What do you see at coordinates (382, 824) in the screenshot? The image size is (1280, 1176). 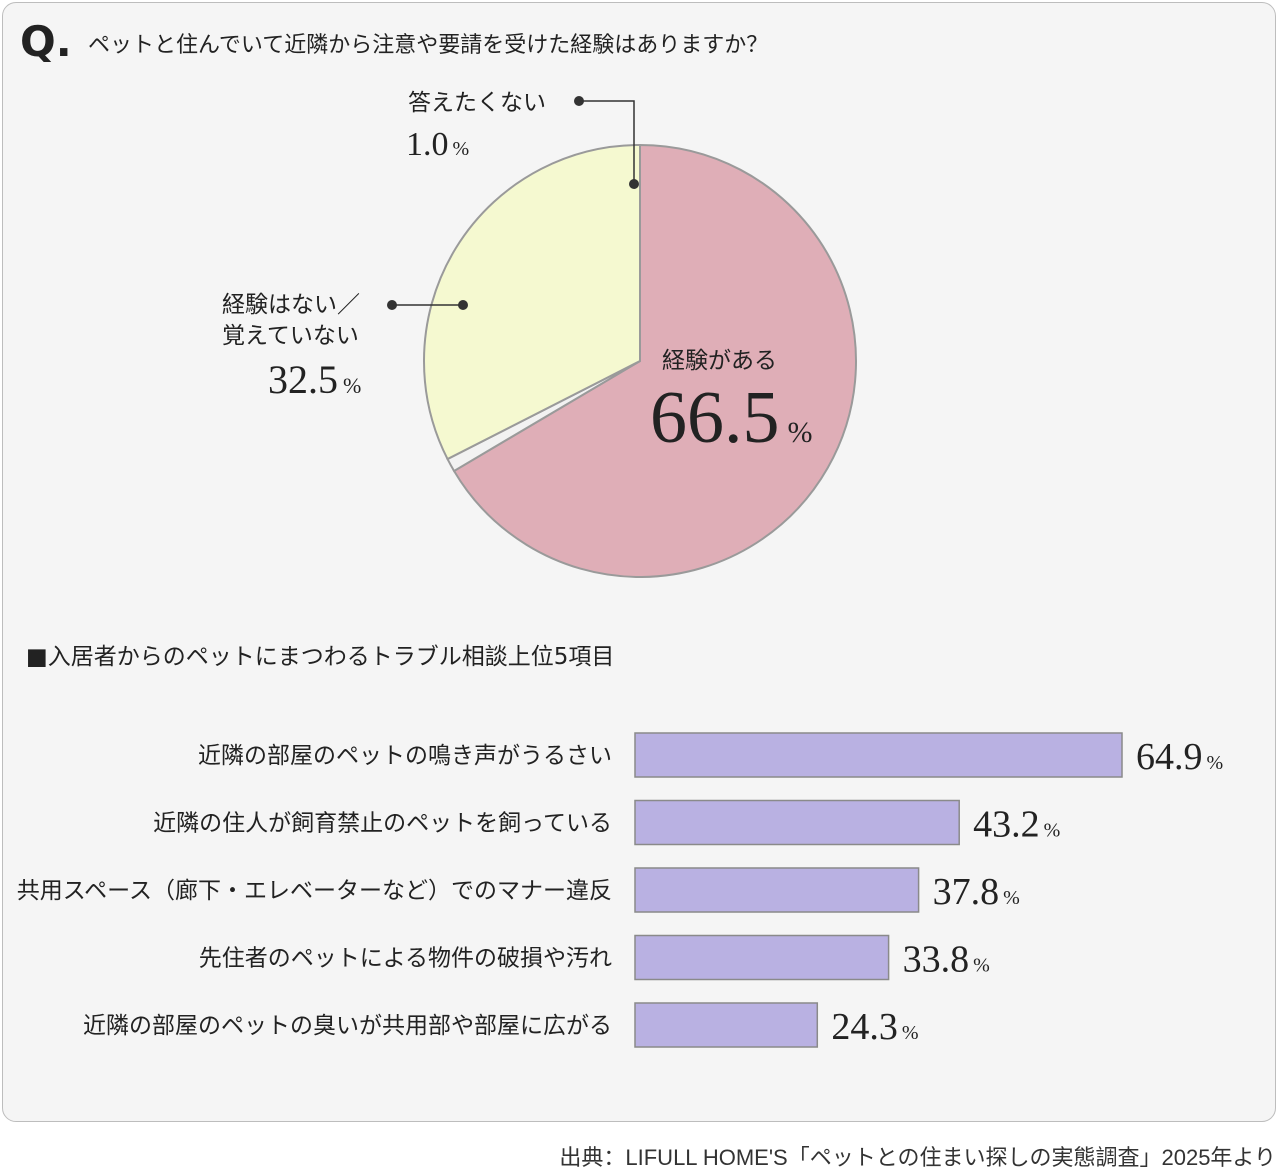 I see `bar-category-label: 近隣の住人が飼育禁止のペットを飼っている` at bounding box center [382, 824].